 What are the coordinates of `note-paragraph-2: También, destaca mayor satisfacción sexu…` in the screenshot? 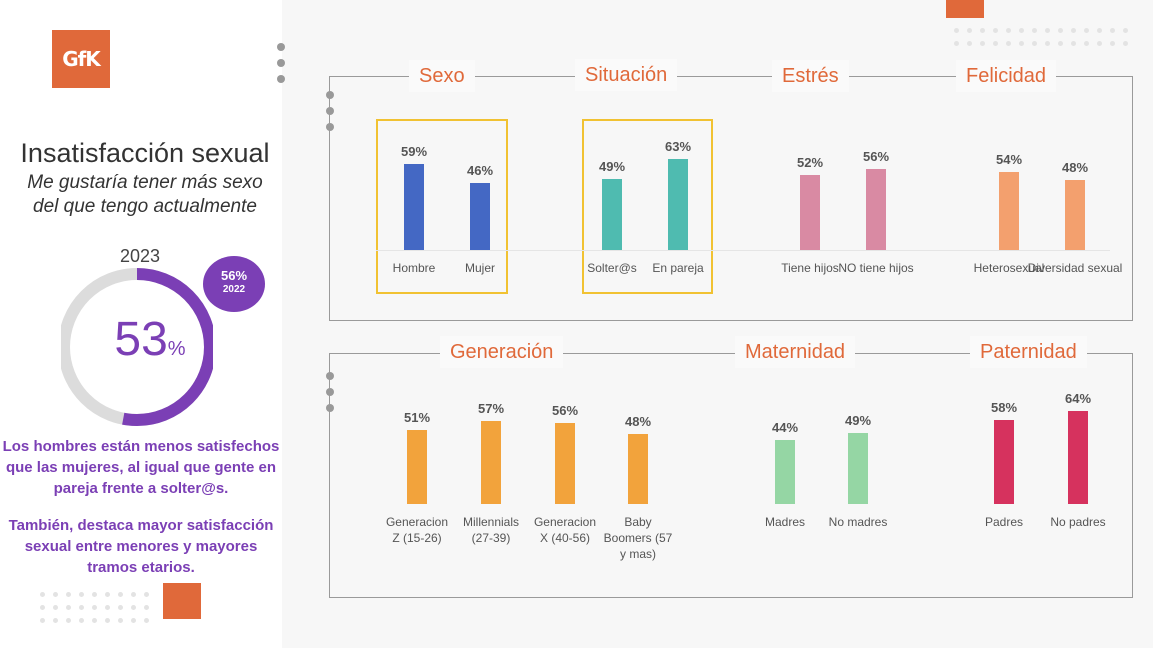 It's located at (141, 546).